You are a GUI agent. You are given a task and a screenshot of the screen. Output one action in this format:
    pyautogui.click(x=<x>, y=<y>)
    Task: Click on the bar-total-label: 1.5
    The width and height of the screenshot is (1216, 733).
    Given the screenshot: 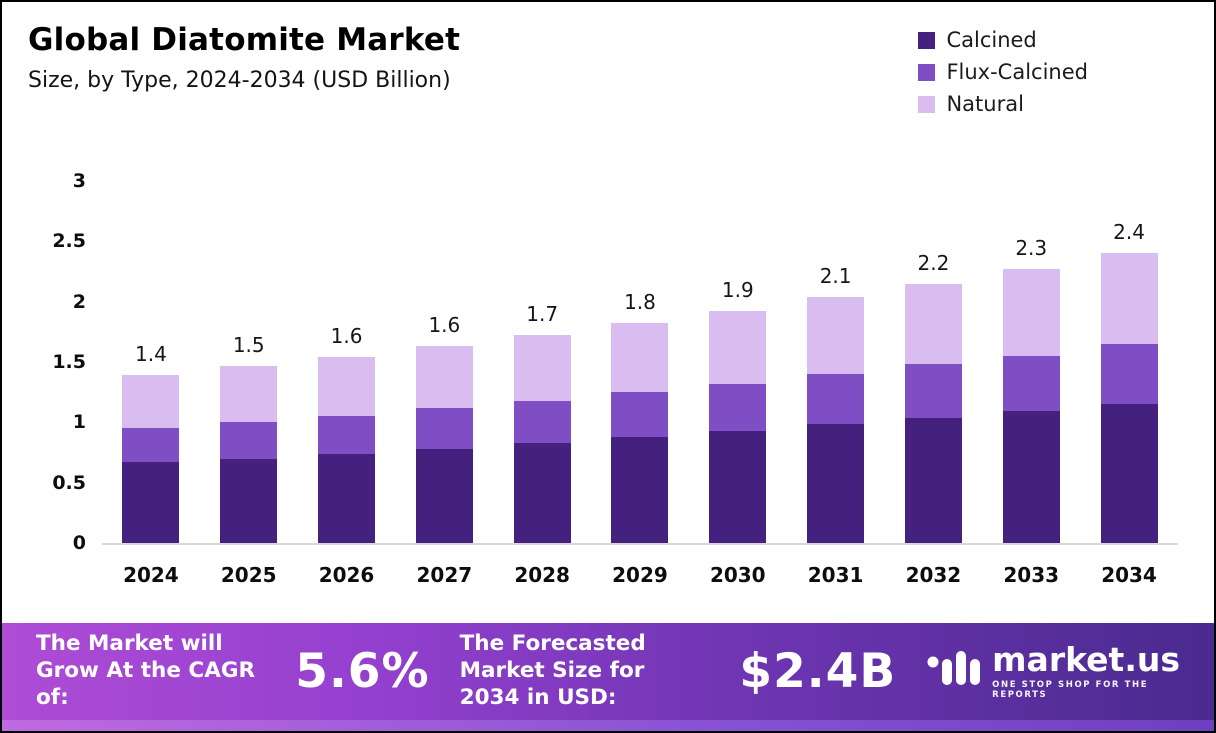 What is the action you would take?
    pyautogui.click(x=248, y=344)
    